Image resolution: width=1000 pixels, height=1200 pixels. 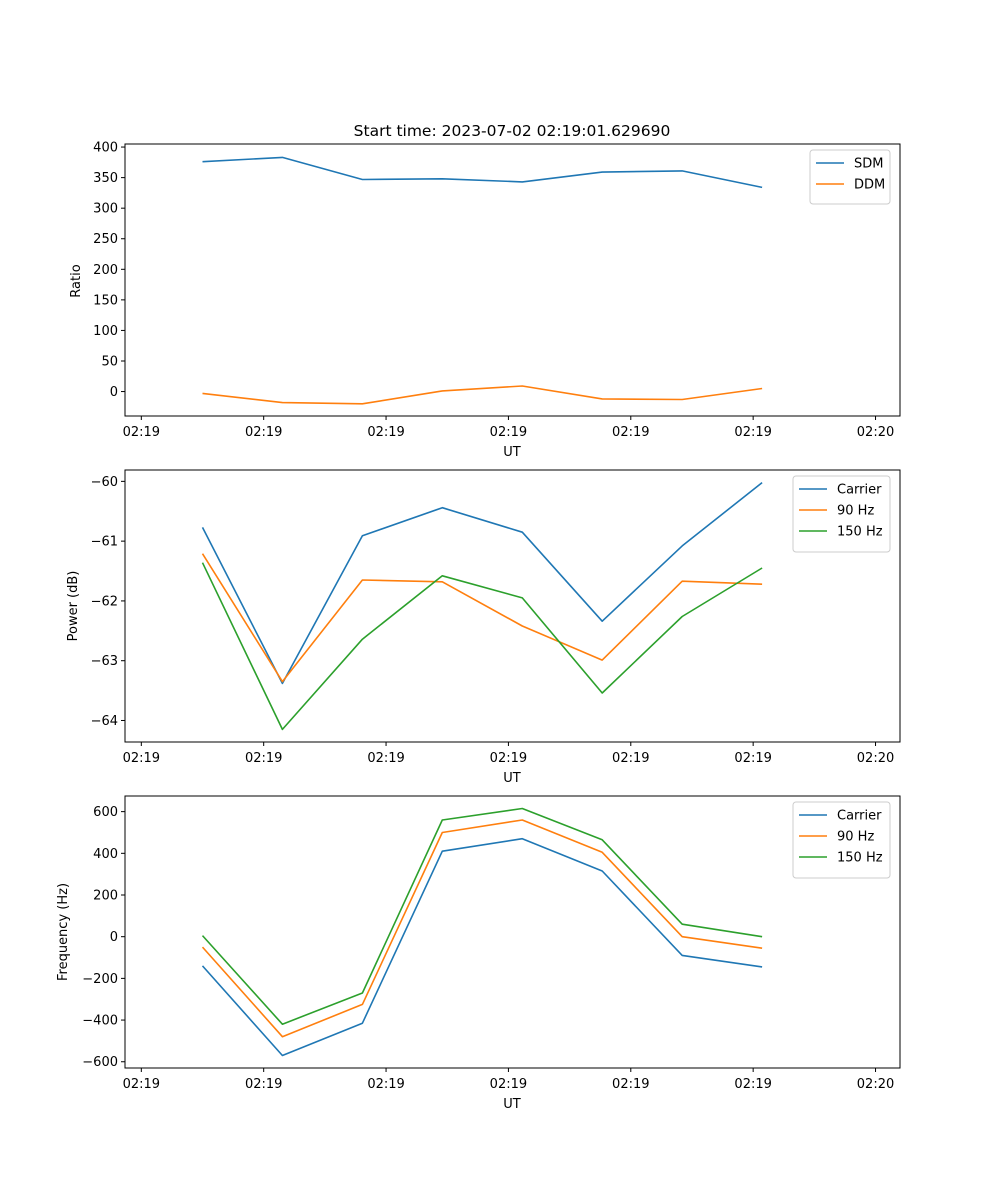 I want to click on y-axis-label: Frequency (Hz), so click(x=63, y=932).